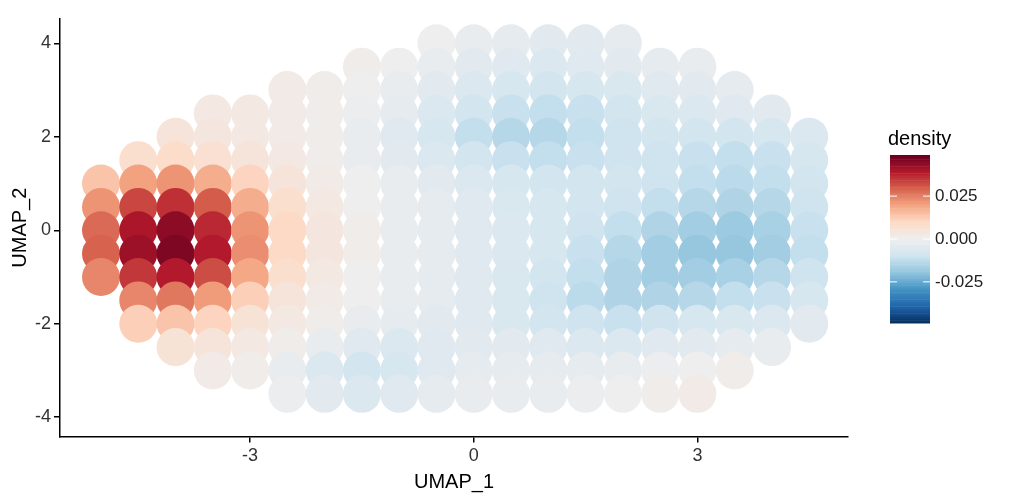 Image resolution: width=1013 pixels, height=496 pixels. I want to click on y-tick-label: -2, so click(42, 322).